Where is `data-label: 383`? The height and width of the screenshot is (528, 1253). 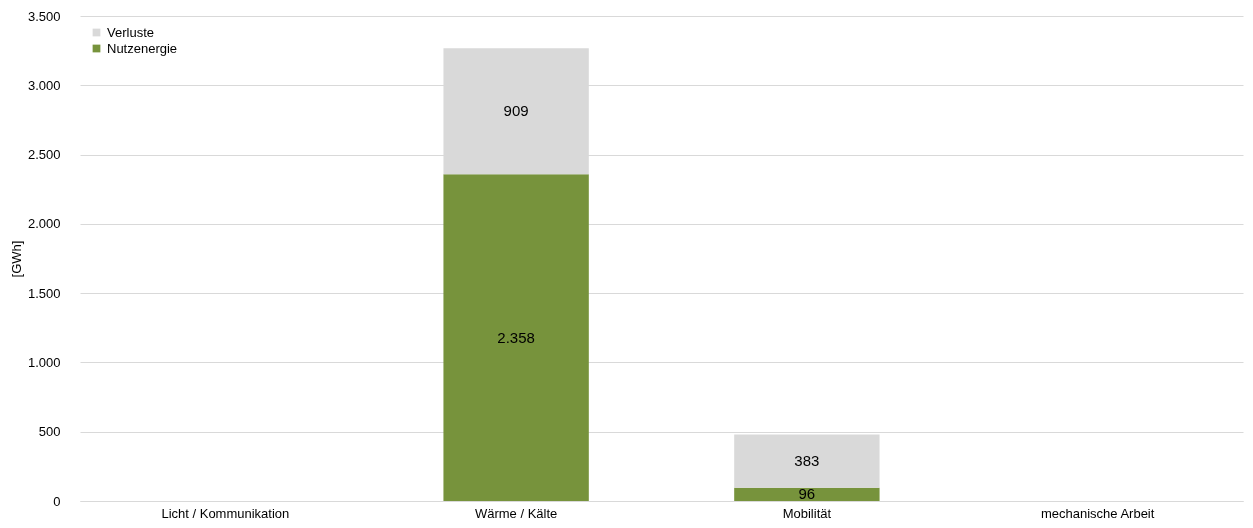 data-label: 383 is located at coordinates (807, 461).